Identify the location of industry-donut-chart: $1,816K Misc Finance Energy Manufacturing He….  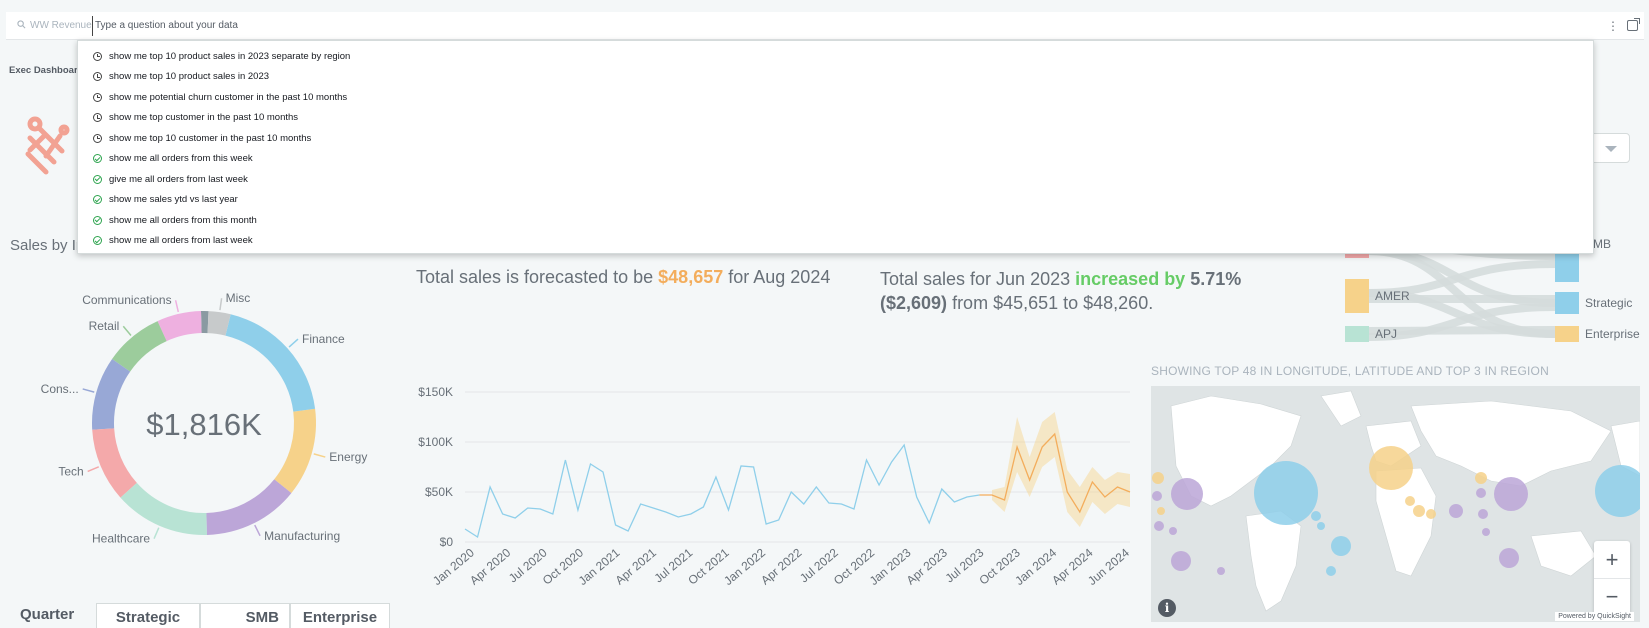
(204, 418).